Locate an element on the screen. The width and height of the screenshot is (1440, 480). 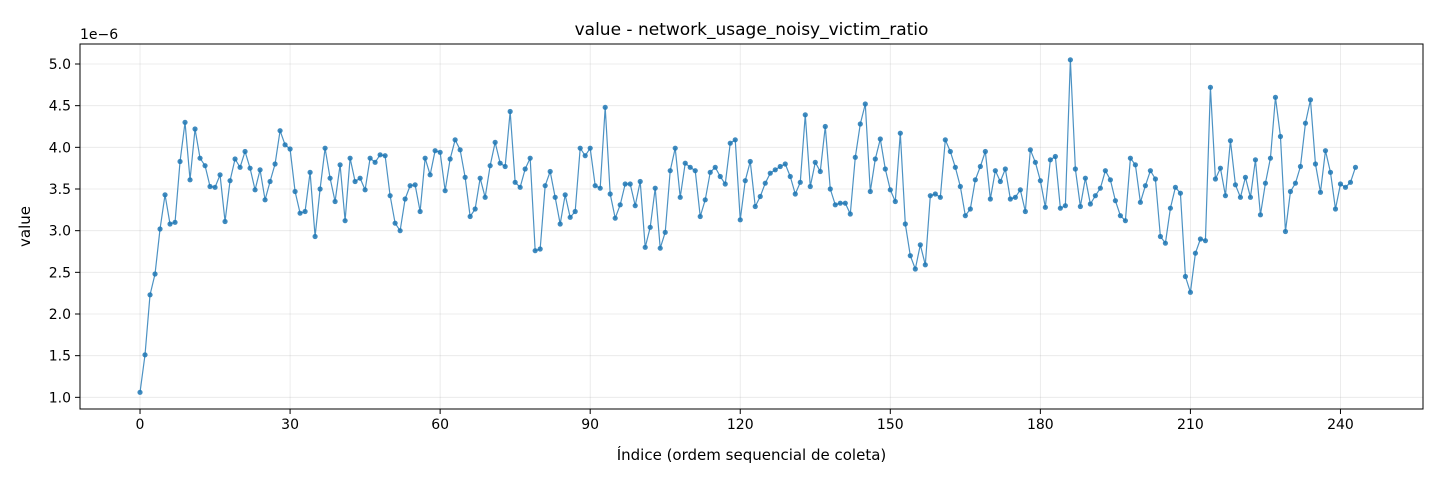
y-tick-label: 4.5 is located at coordinates (60, 107).